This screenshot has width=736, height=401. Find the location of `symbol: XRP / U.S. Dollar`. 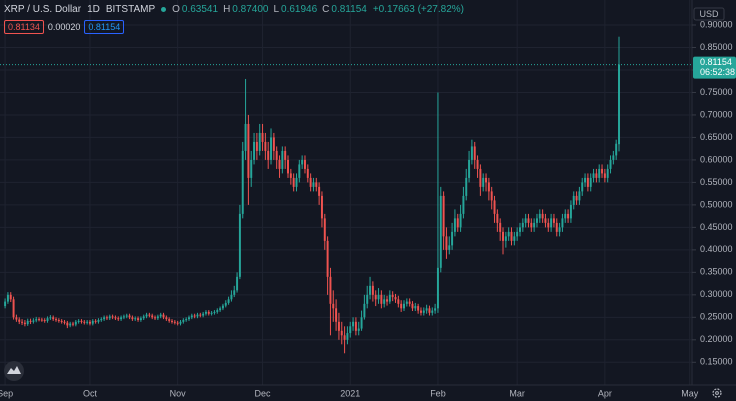

symbol: XRP / U.S. Dollar is located at coordinates (43, 9).